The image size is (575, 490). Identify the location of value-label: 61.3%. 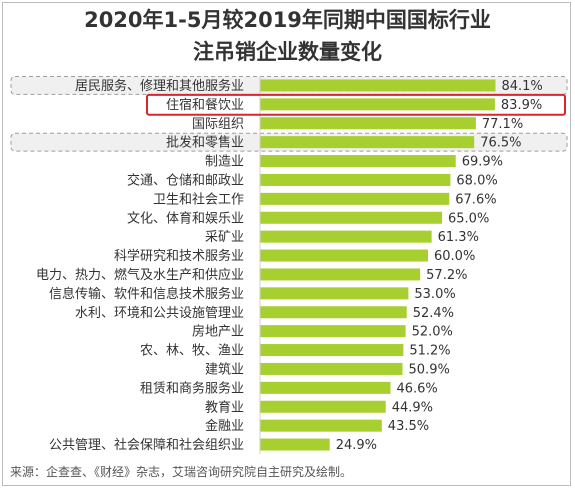
(458, 237).